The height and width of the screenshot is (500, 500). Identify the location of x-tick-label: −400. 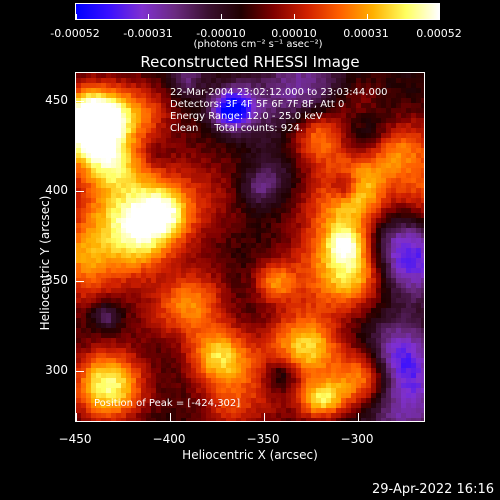
(169, 439).